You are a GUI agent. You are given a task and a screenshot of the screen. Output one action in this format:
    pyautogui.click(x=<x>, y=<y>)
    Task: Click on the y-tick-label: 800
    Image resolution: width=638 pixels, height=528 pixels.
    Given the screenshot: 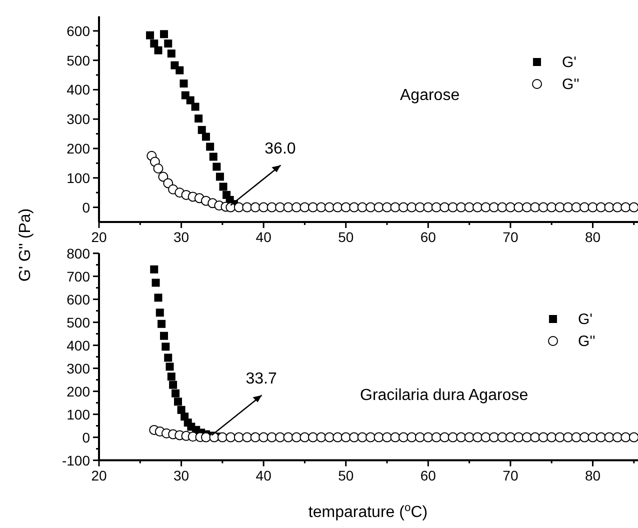 What is the action you would take?
    pyautogui.click(x=78, y=253)
    